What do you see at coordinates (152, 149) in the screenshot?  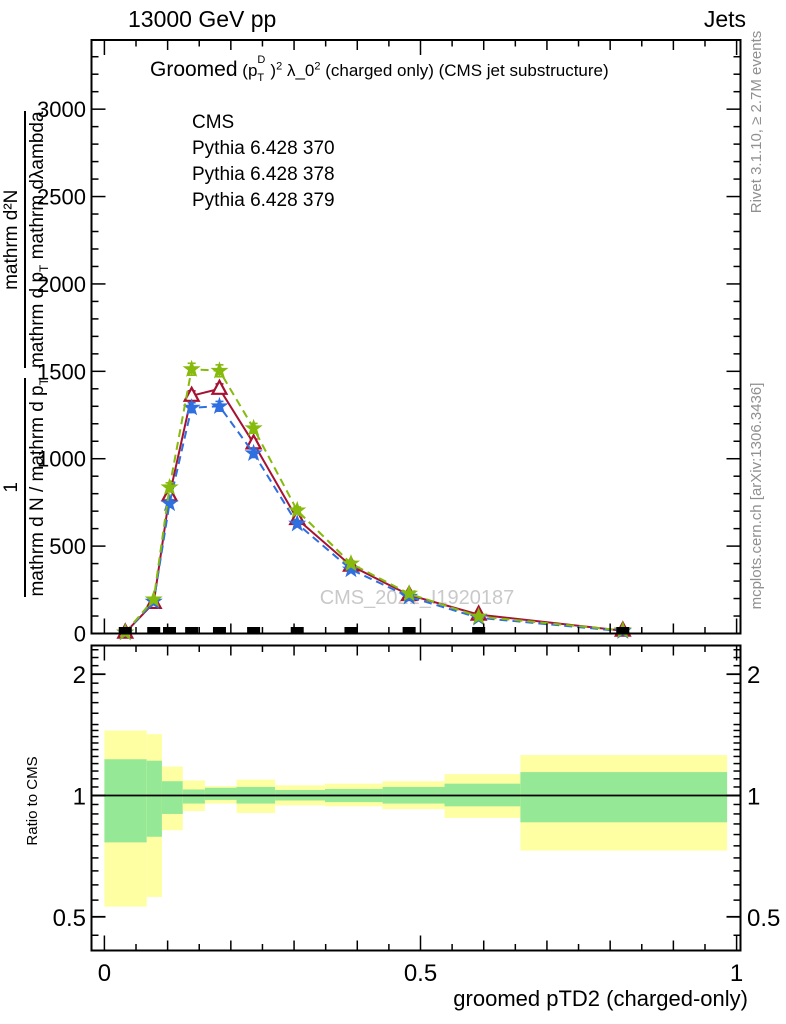 I see `triangle-marker-icon` at bounding box center [152, 149].